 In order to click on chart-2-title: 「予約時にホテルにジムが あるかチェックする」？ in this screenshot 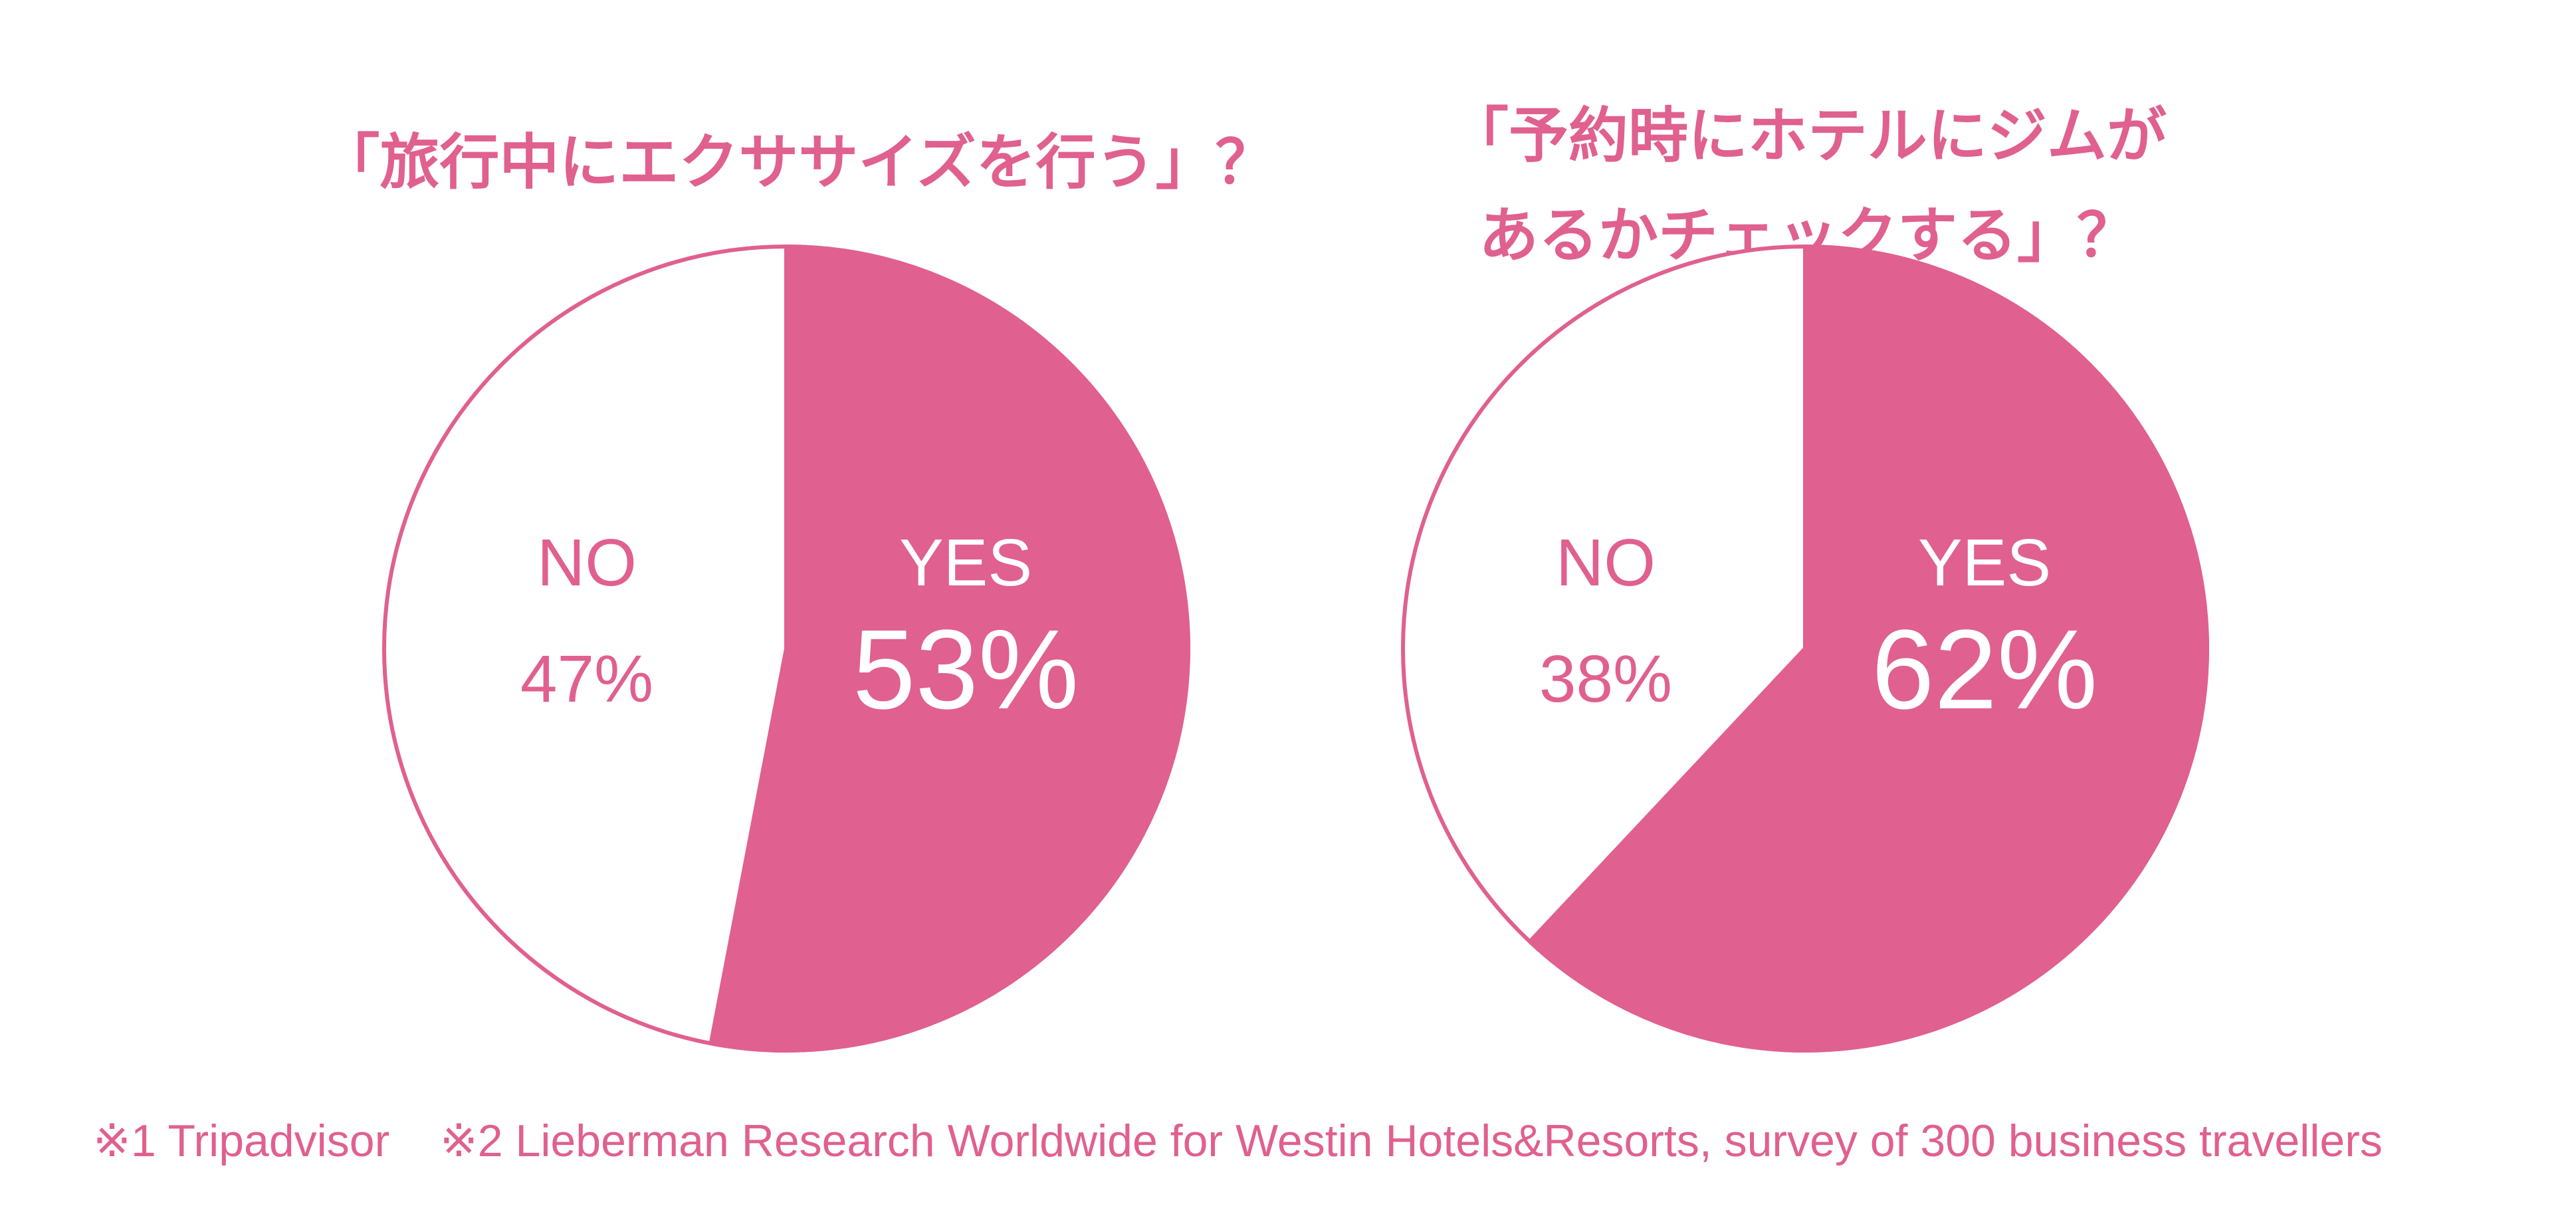, I will do `click(1808, 185)`.